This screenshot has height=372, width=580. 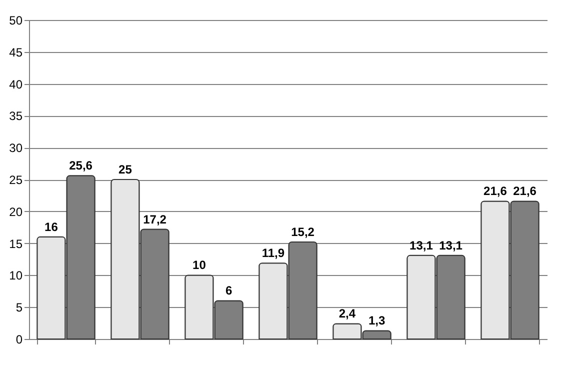 I want to click on y-tick-label: 25, so click(x=16, y=180).